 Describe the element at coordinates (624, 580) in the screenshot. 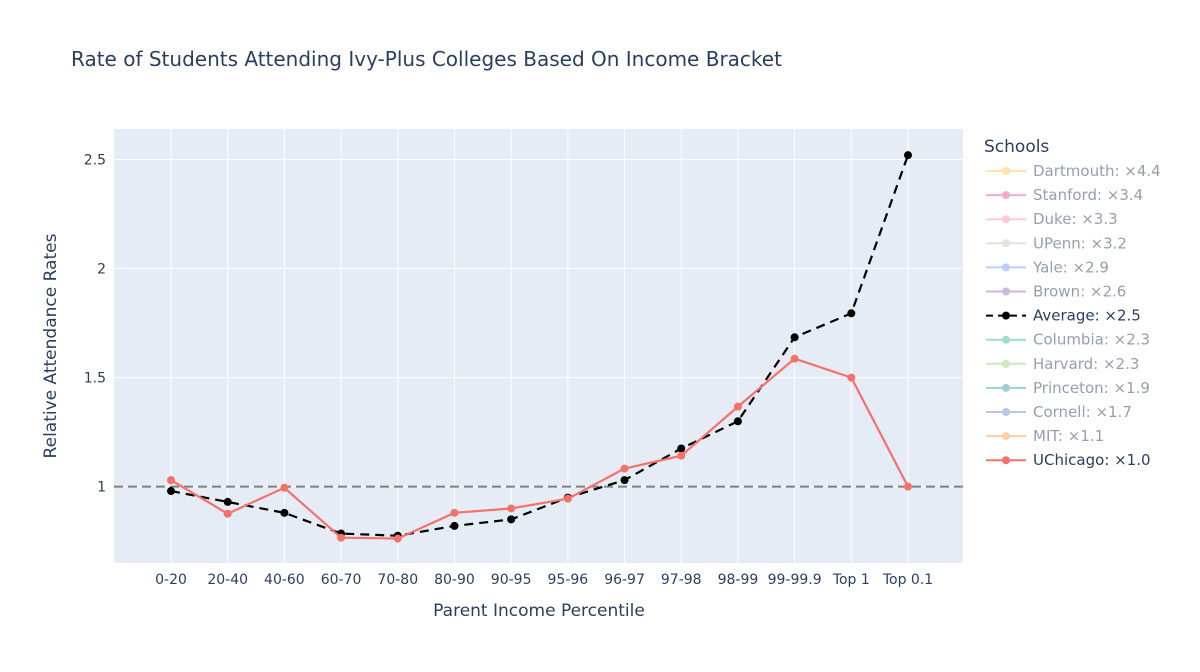

I see `x-tick-label: 96-97` at that location.